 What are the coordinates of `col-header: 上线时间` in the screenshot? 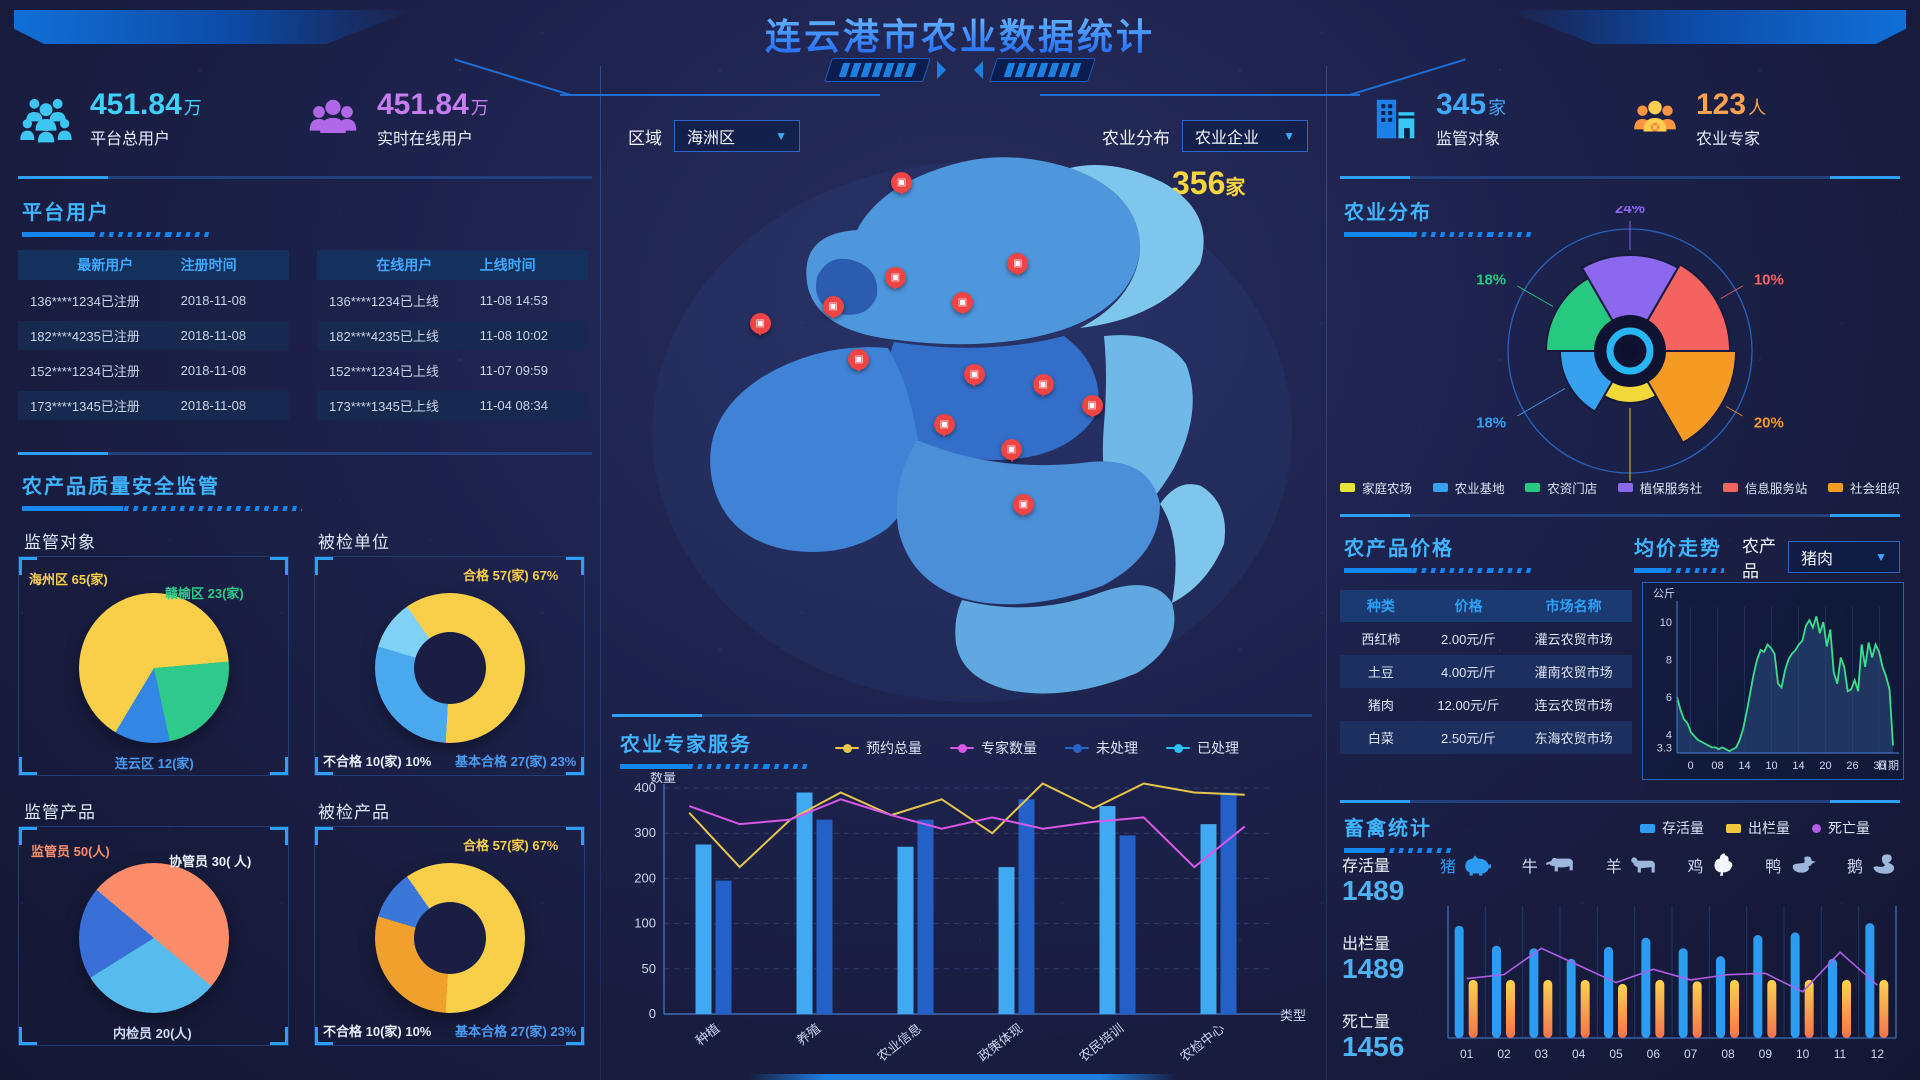 It's located at (507, 265).